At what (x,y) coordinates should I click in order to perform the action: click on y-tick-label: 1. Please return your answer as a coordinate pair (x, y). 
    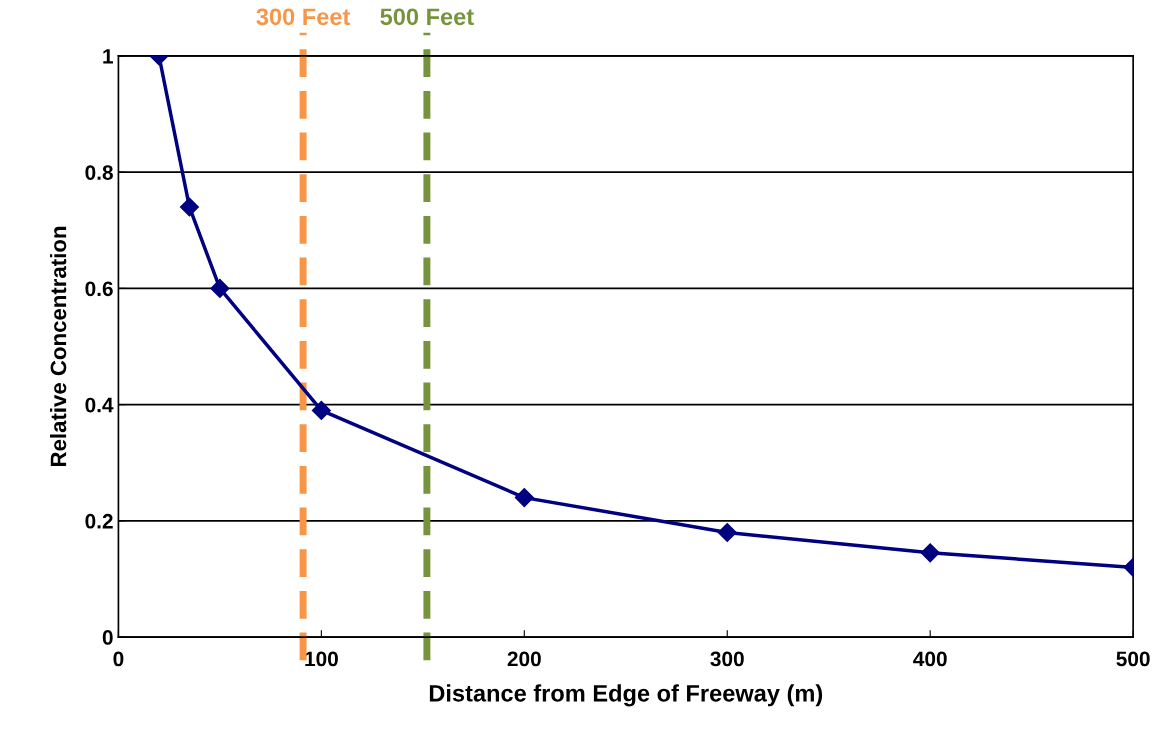
    Looking at the image, I should click on (108, 56).